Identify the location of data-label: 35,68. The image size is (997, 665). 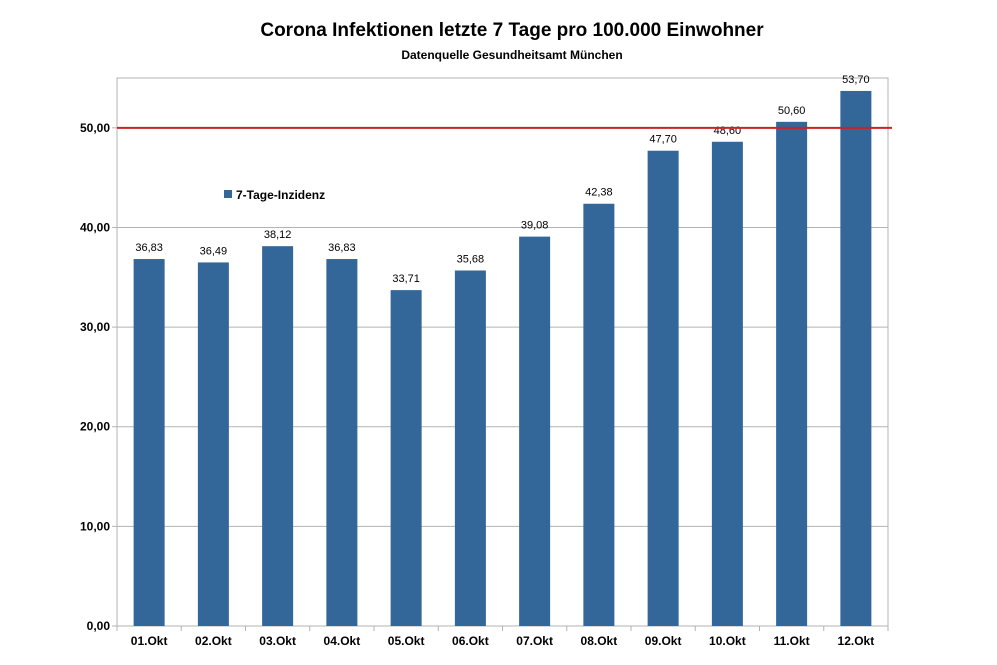
(471, 259).